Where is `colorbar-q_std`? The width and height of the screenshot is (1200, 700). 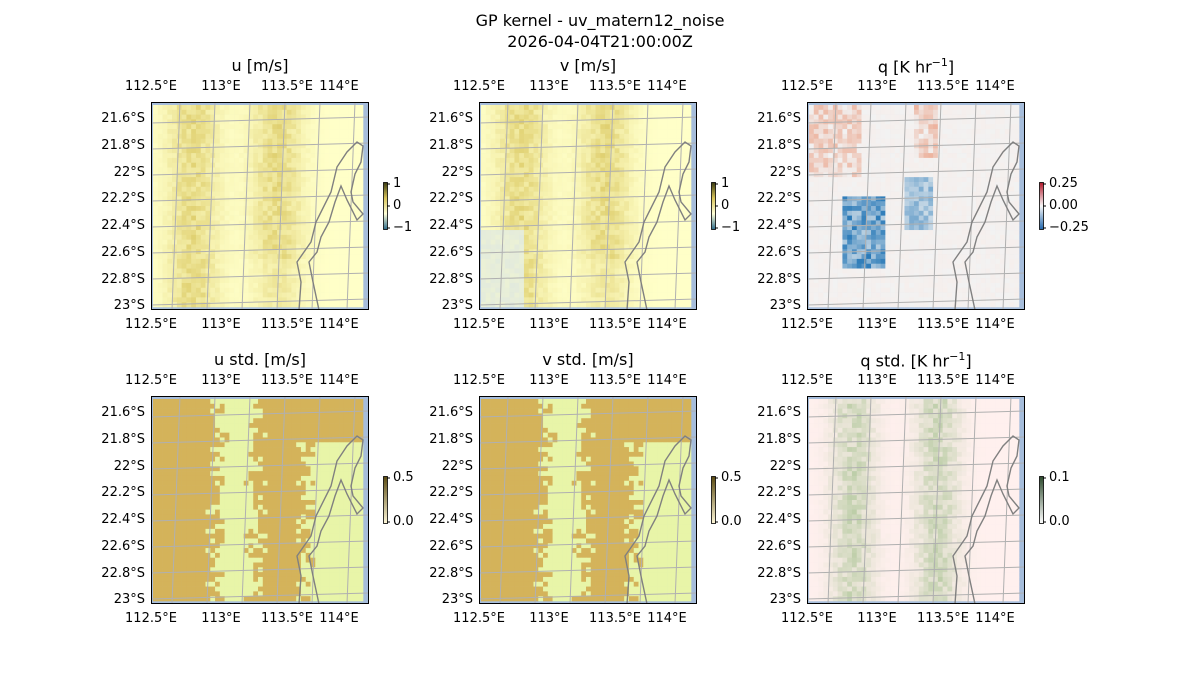
colorbar-q_std is located at coordinates (1042, 500).